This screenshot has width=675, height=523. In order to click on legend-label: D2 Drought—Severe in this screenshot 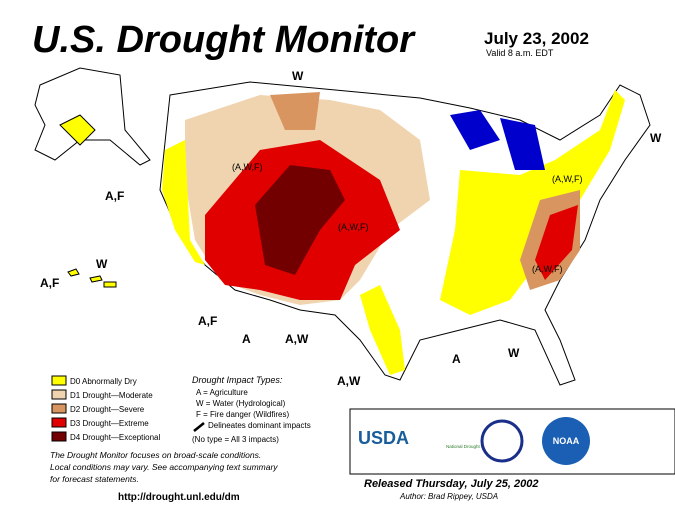, I will do `click(107, 409)`.